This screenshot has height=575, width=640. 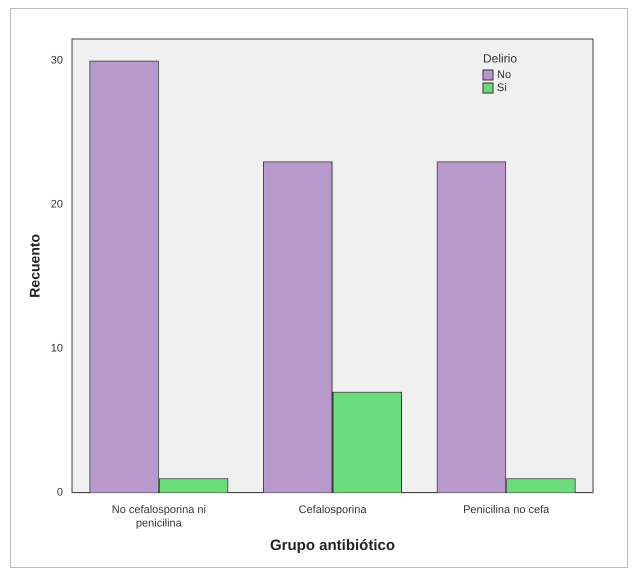 What do you see at coordinates (504, 75) in the screenshot?
I see `legend-label: No` at bounding box center [504, 75].